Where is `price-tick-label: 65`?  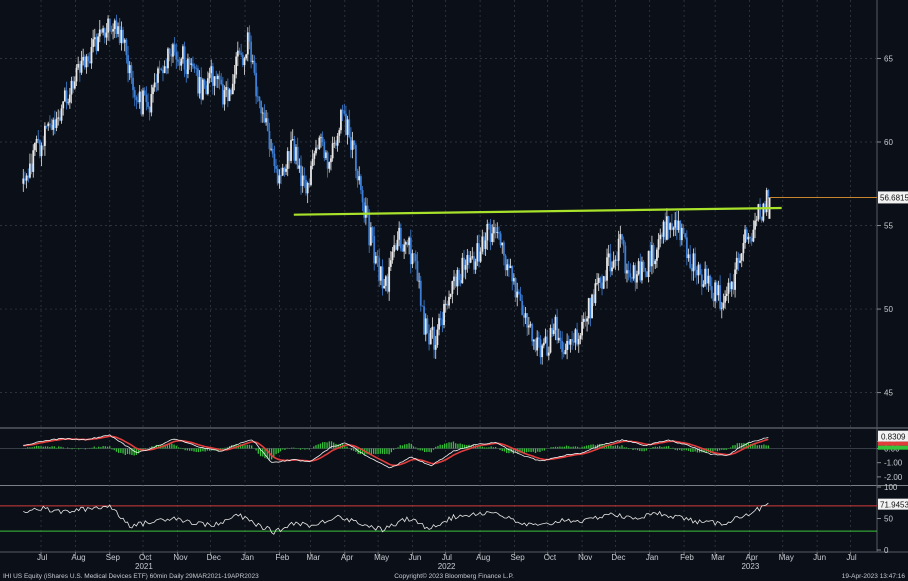
price-tick-label: 65 is located at coordinates (888, 58).